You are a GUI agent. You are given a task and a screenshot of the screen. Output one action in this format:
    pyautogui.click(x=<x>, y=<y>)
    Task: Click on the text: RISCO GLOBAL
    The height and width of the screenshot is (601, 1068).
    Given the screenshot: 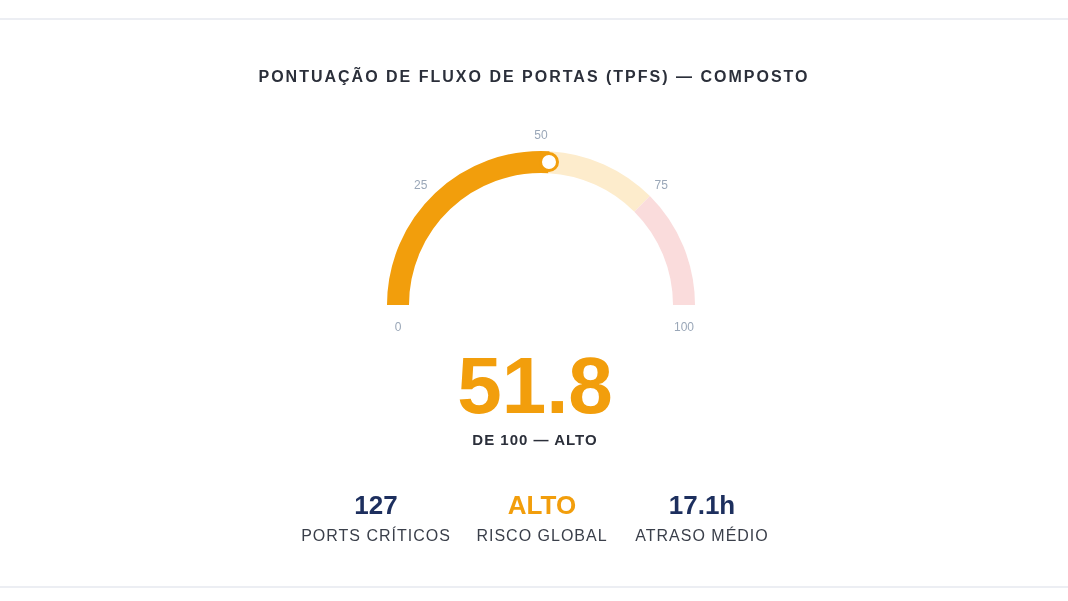 What is the action you would take?
    pyautogui.click(x=542, y=535)
    